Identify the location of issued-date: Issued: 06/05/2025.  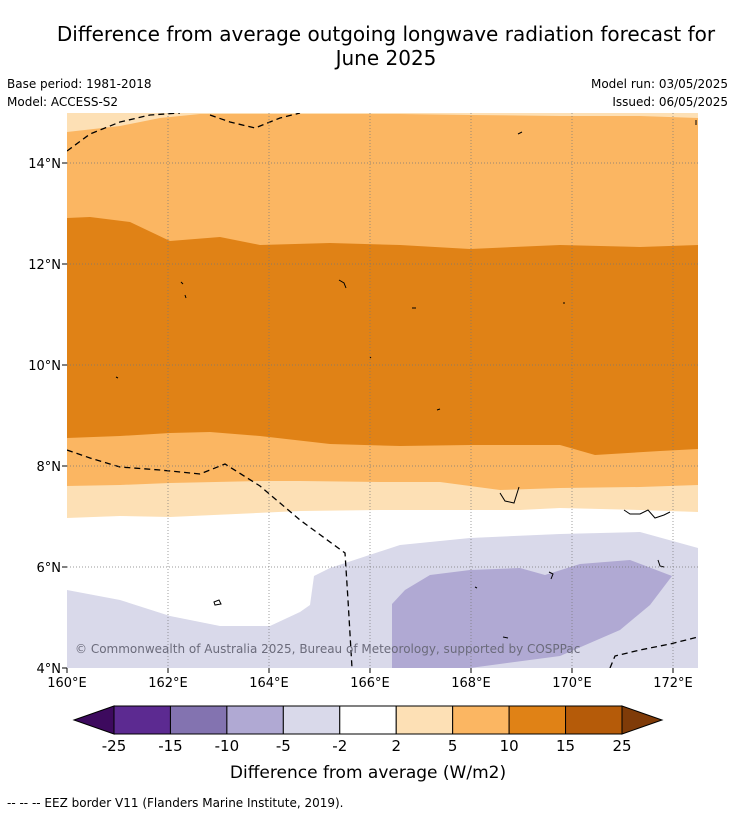
(670, 102).